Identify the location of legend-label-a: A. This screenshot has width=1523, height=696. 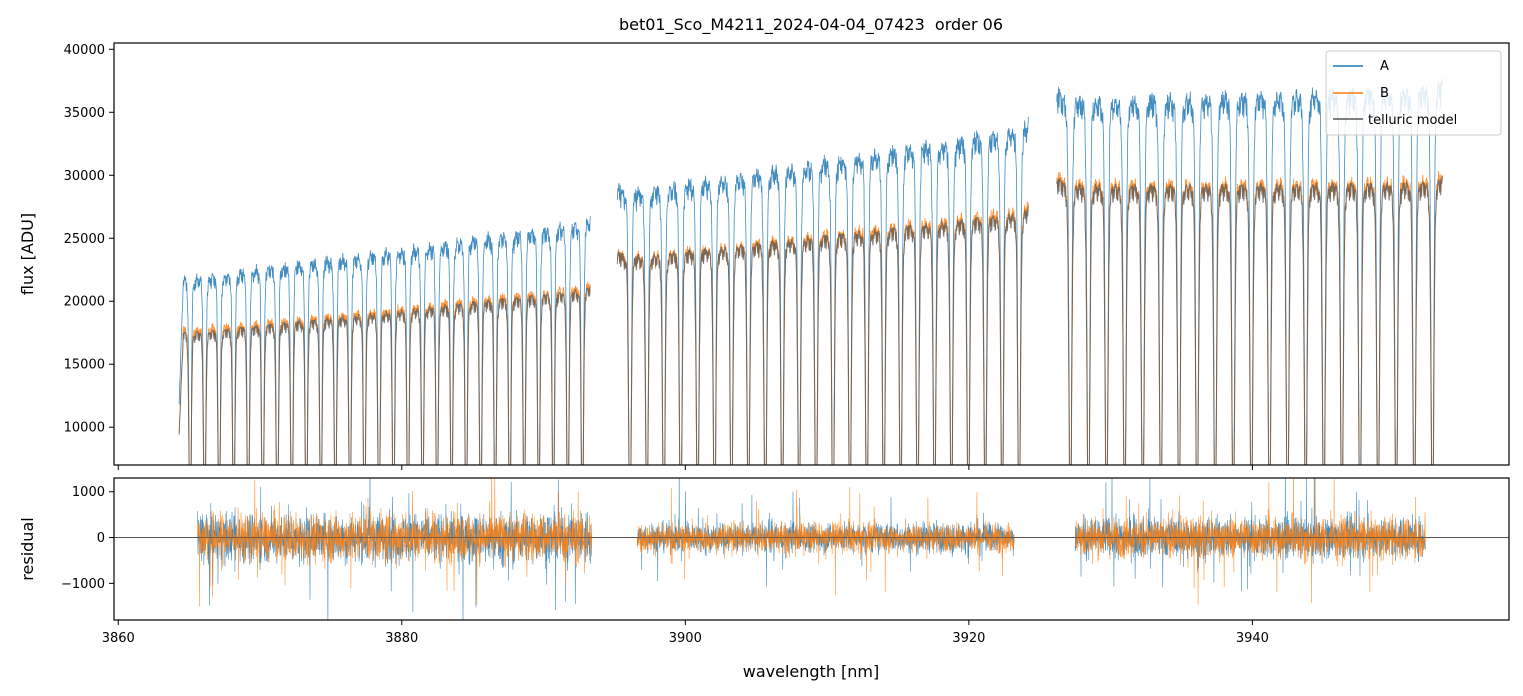
(1384, 66).